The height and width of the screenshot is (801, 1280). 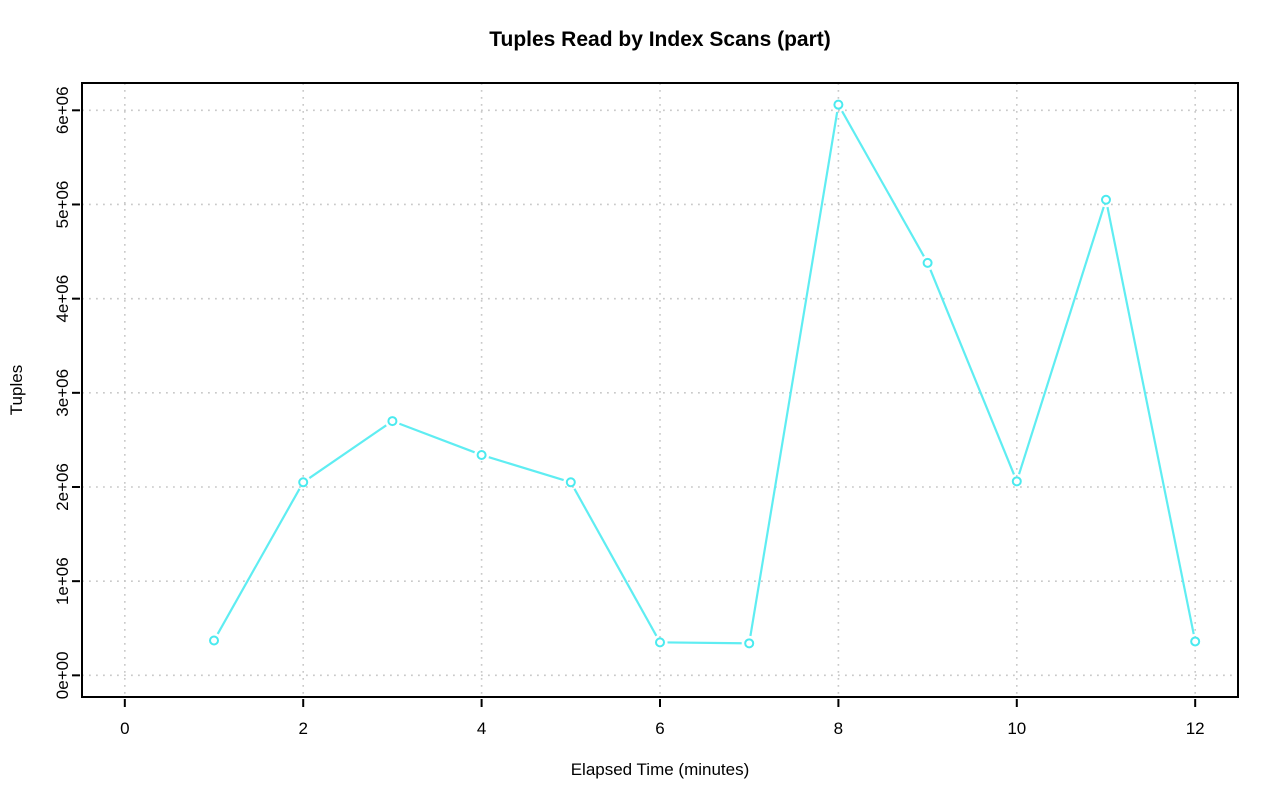 I want to click on x-tick-label: 2, so click(x=302, y=728).